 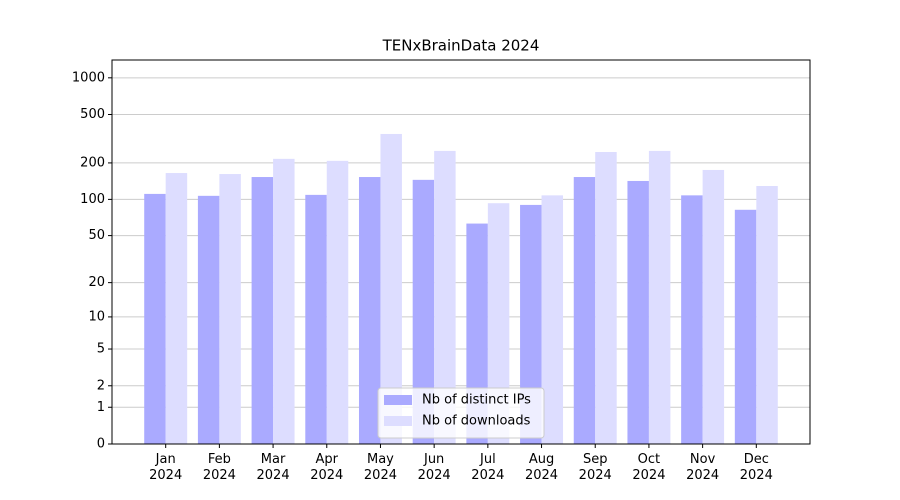 What do you see at coordinates (96, 282) in the screenshot?
I see `y-tick-label: 20` at bounding box center [96, 282].